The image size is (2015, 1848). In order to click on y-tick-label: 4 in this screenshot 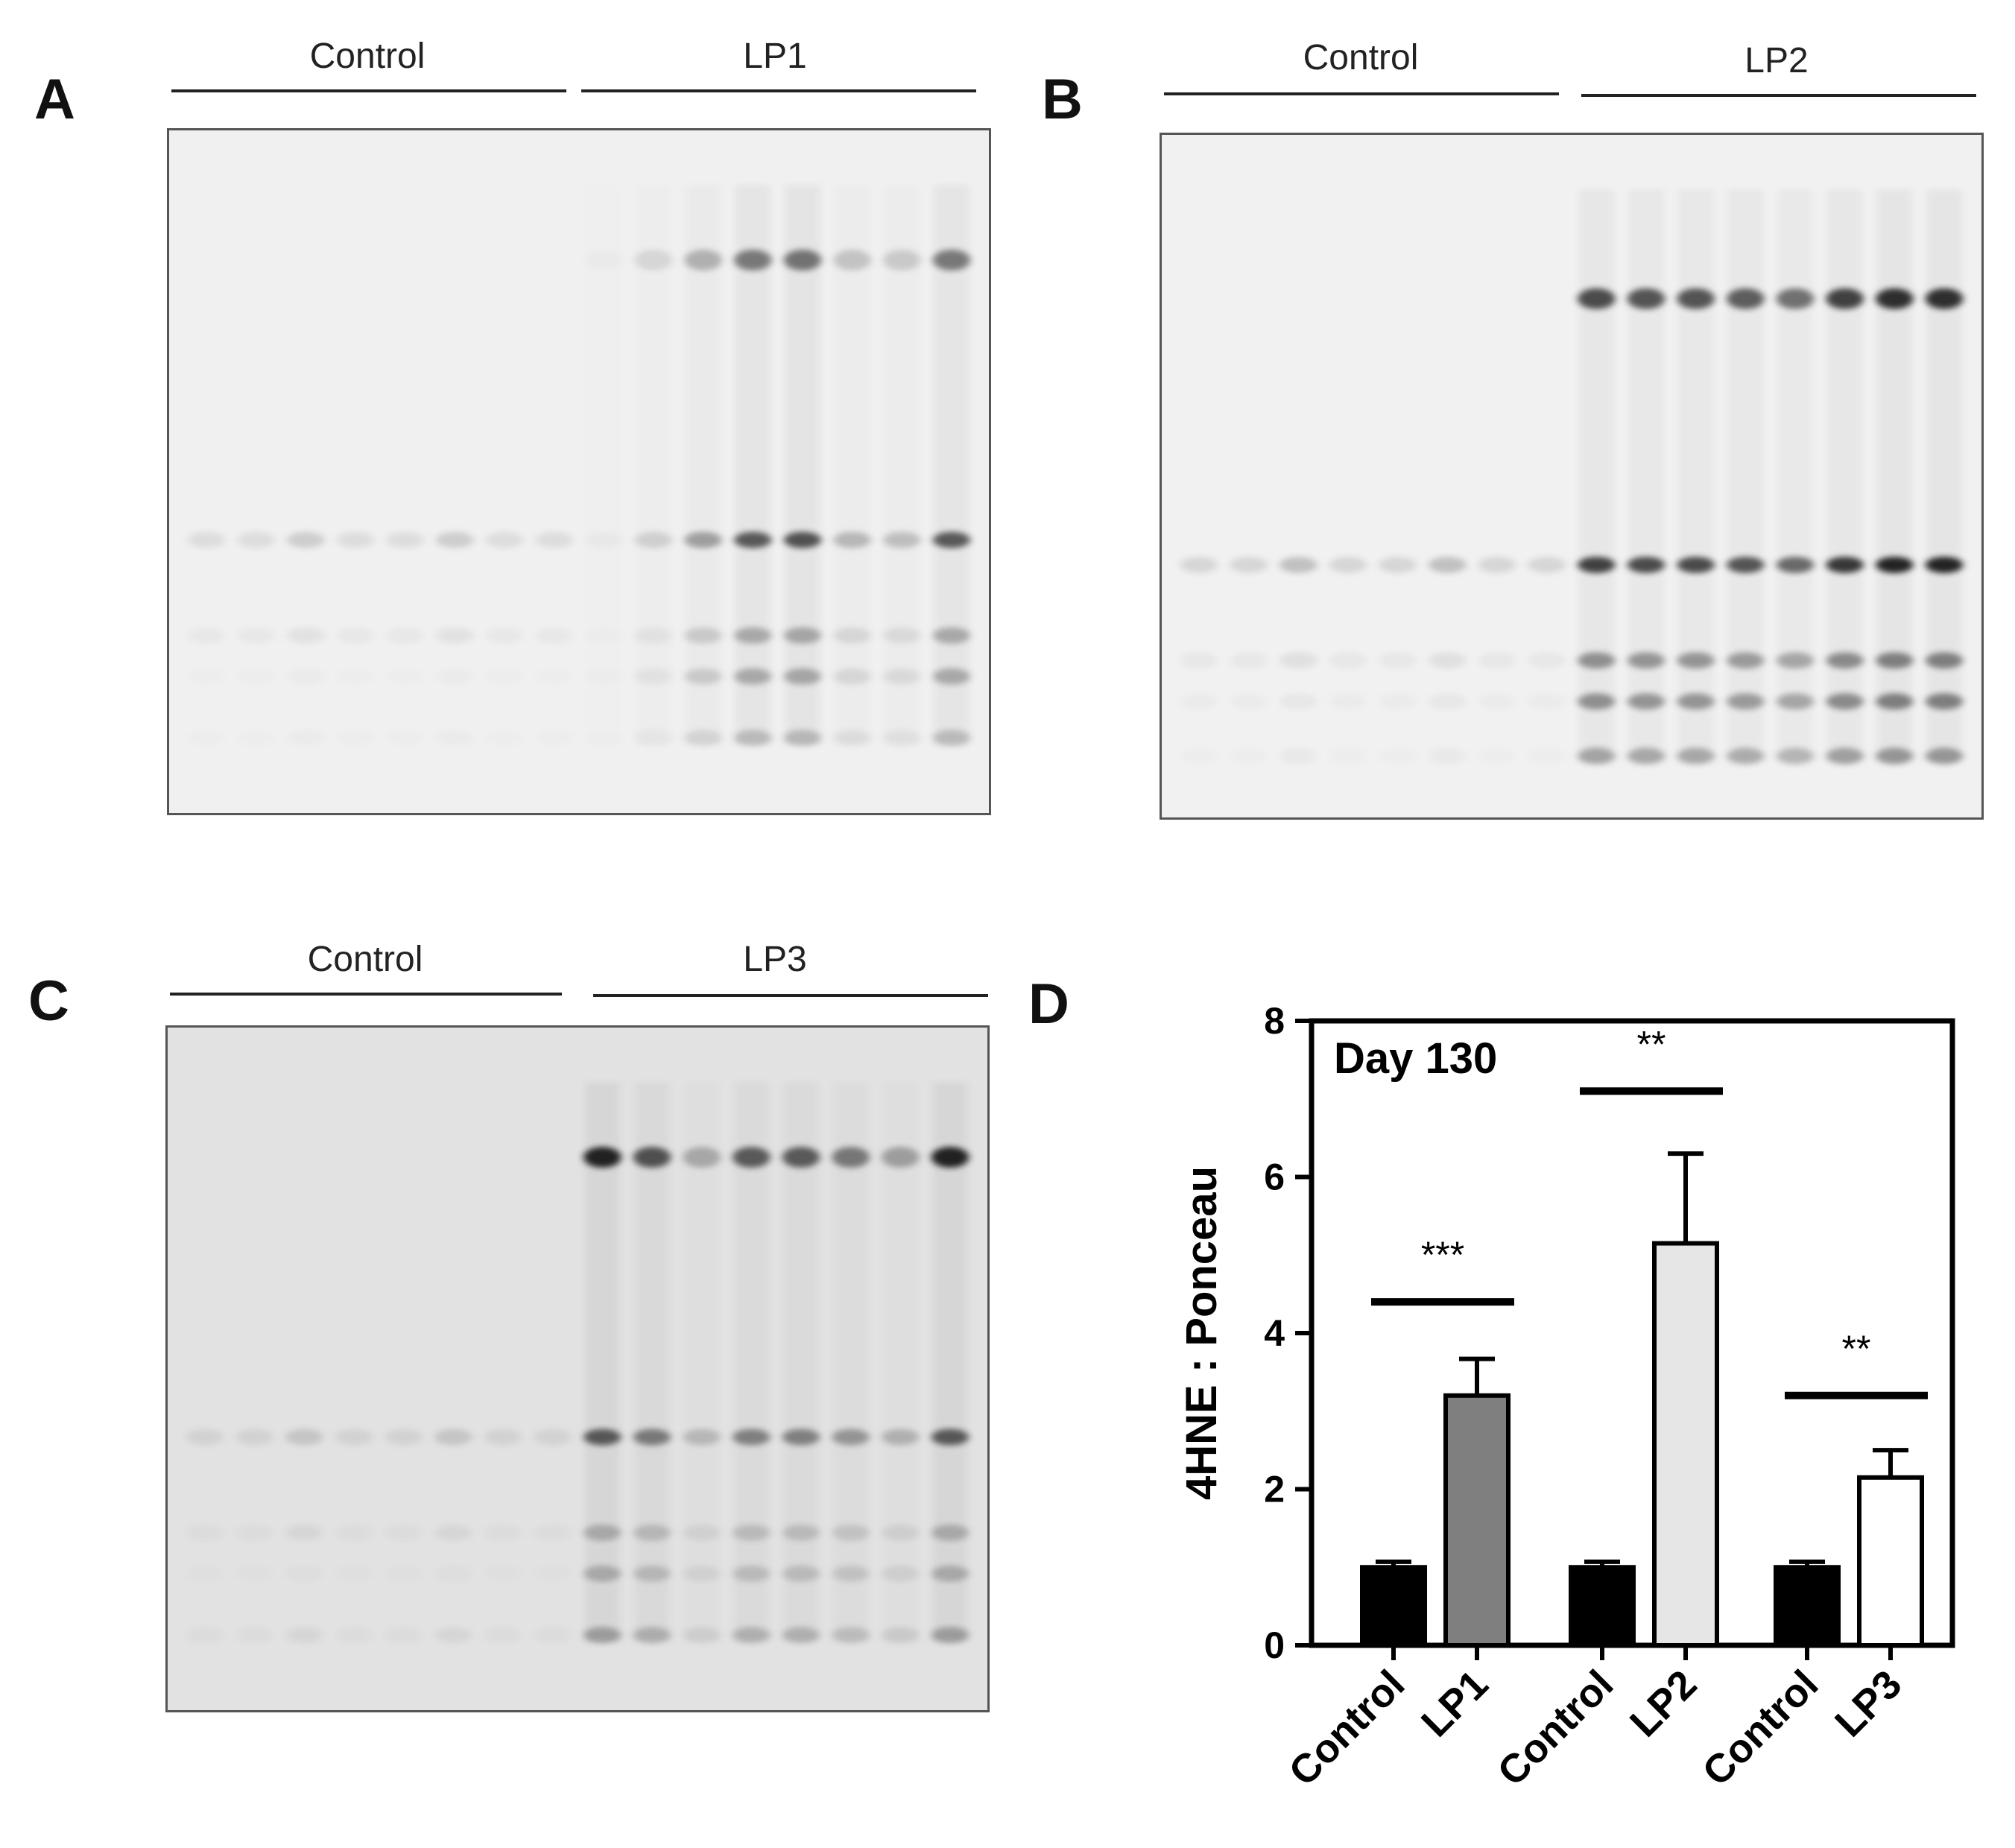, I will do `click(1275, 1333)`.